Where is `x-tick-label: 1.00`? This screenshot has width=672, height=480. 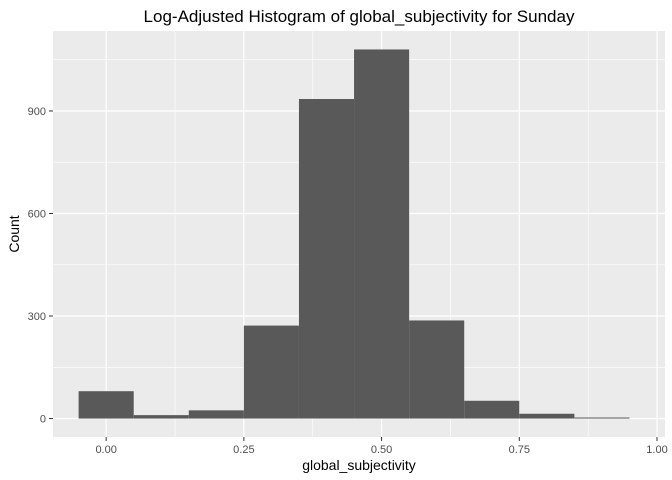 x-tick-label: 1.00 is located at coordinates (656, 450).